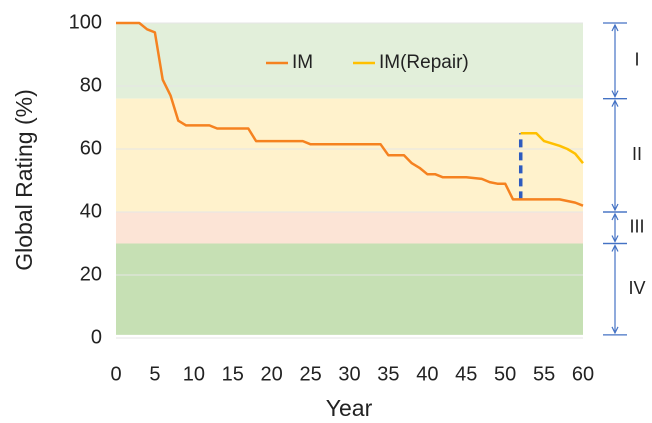 The width and height of the screenshot is (652, 423). I want to click on y-tick-label: 60, so click(91, 148).